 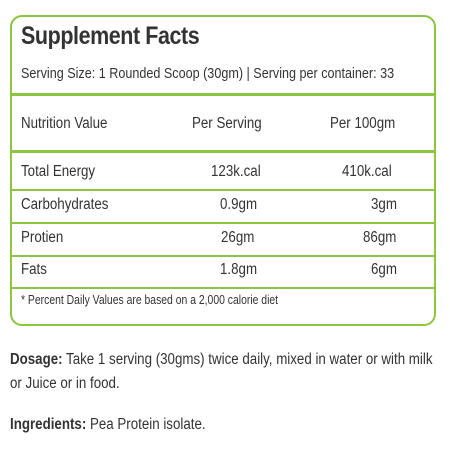 What do you see at coordinates (146, 424) in the screenshot?
I see `ingredients-text: Pea Protein isolate.` at bounding box center [146, 424].